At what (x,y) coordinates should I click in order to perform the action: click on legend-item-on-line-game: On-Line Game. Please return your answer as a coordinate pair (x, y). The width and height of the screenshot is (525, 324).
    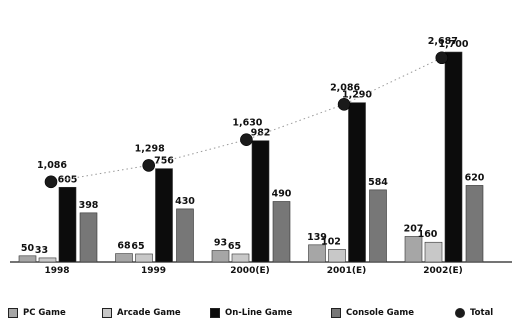
    Looking at the image, I should click on (251, 313).